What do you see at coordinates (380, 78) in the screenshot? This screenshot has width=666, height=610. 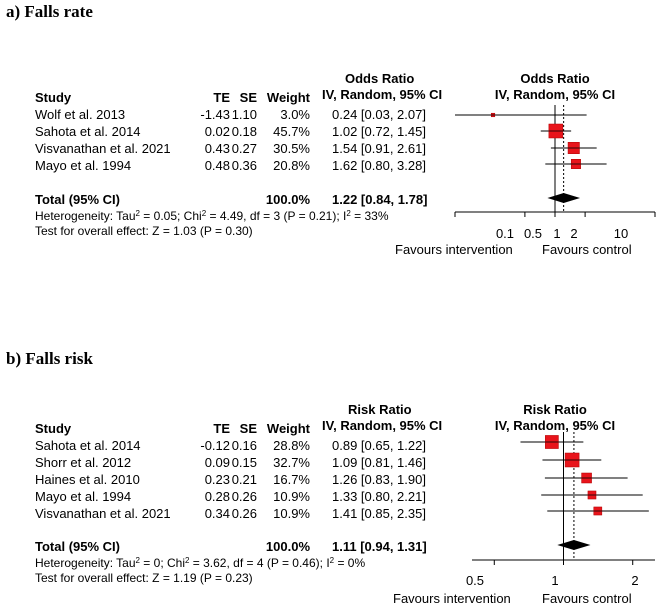 I see `panel-a-measure-header: Odds Ratio` at bounding box center [380, 78].